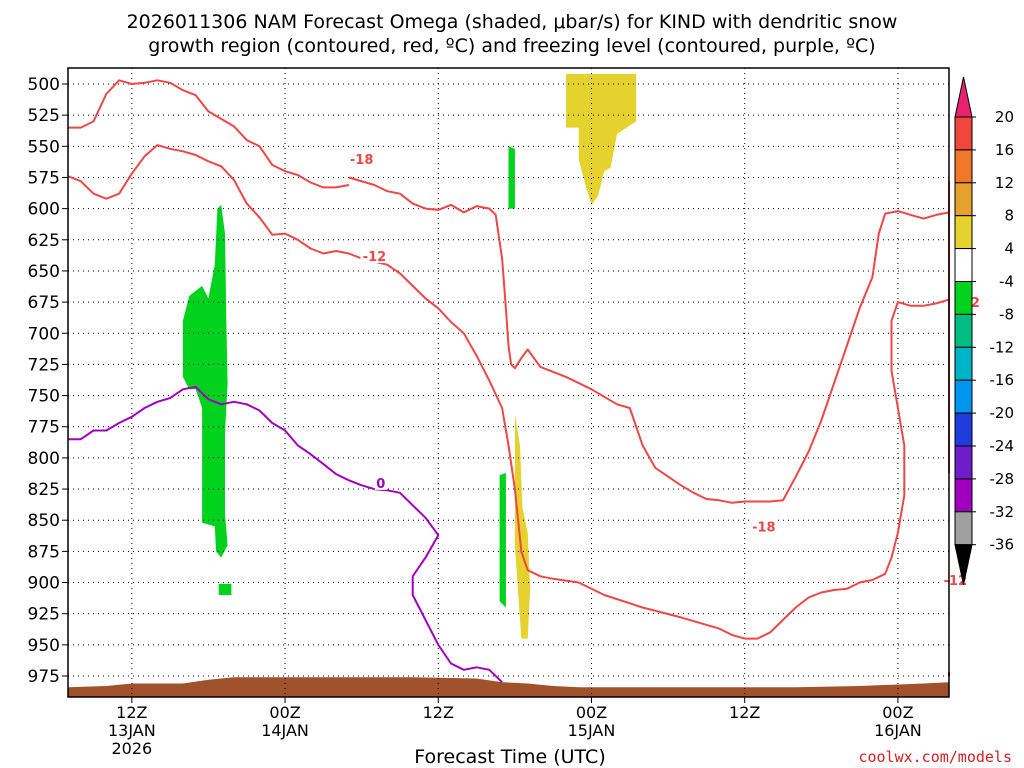 This screenshot has width=1024, height=768. I want to click on y-tick-label-650: 650, so click(44, 272).